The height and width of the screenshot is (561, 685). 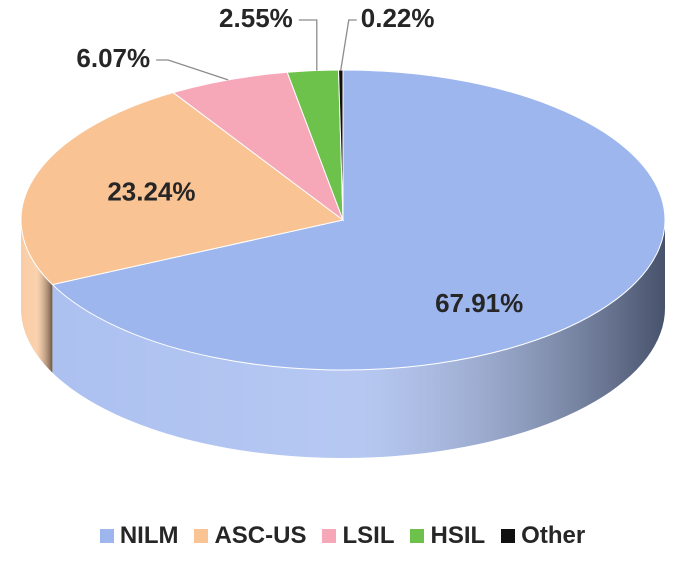 I want to click on slice-lsil, so click(x=258, y=146).